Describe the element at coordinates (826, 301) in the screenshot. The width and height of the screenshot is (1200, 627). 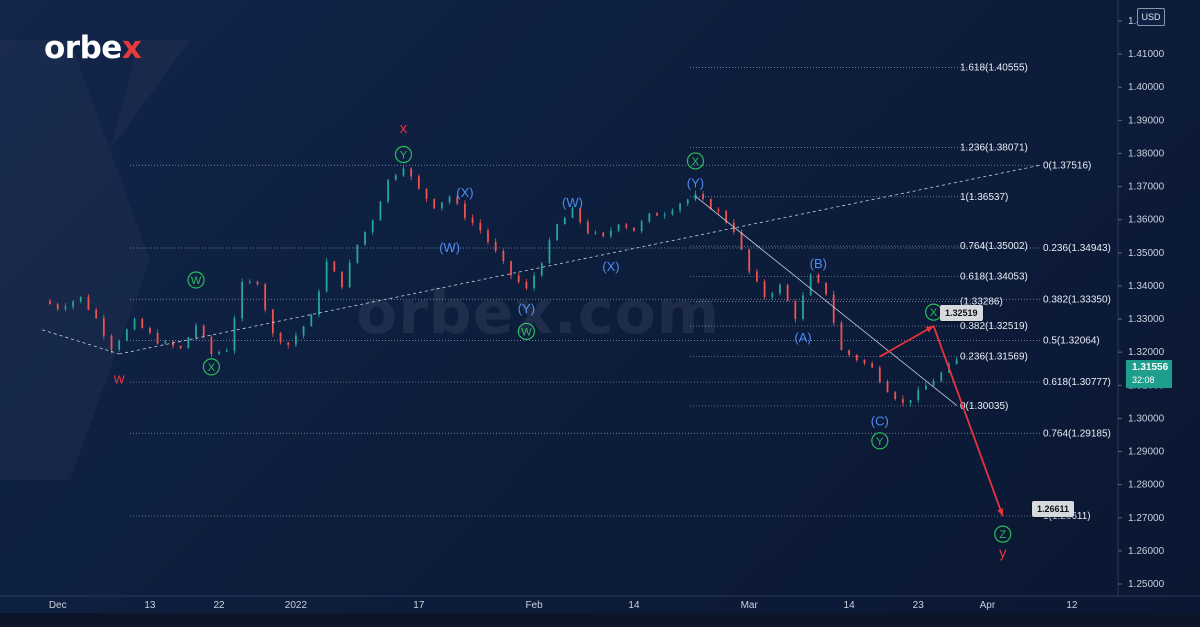
I see `trend-line` at that location.